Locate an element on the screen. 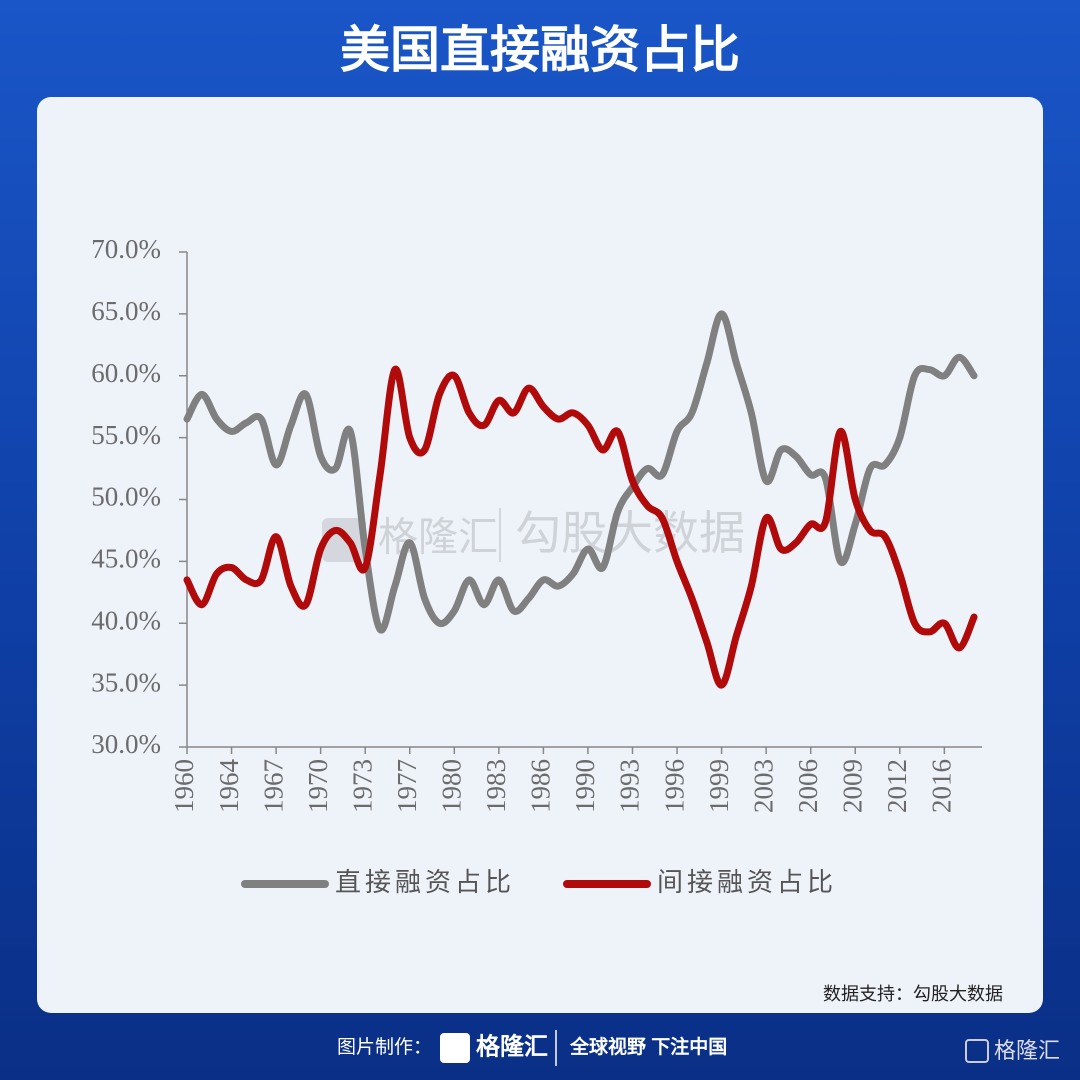 The height and width of the screenshot is (1080, 1080). x-tick-label: 1973 is located at coordinates (362, 786).